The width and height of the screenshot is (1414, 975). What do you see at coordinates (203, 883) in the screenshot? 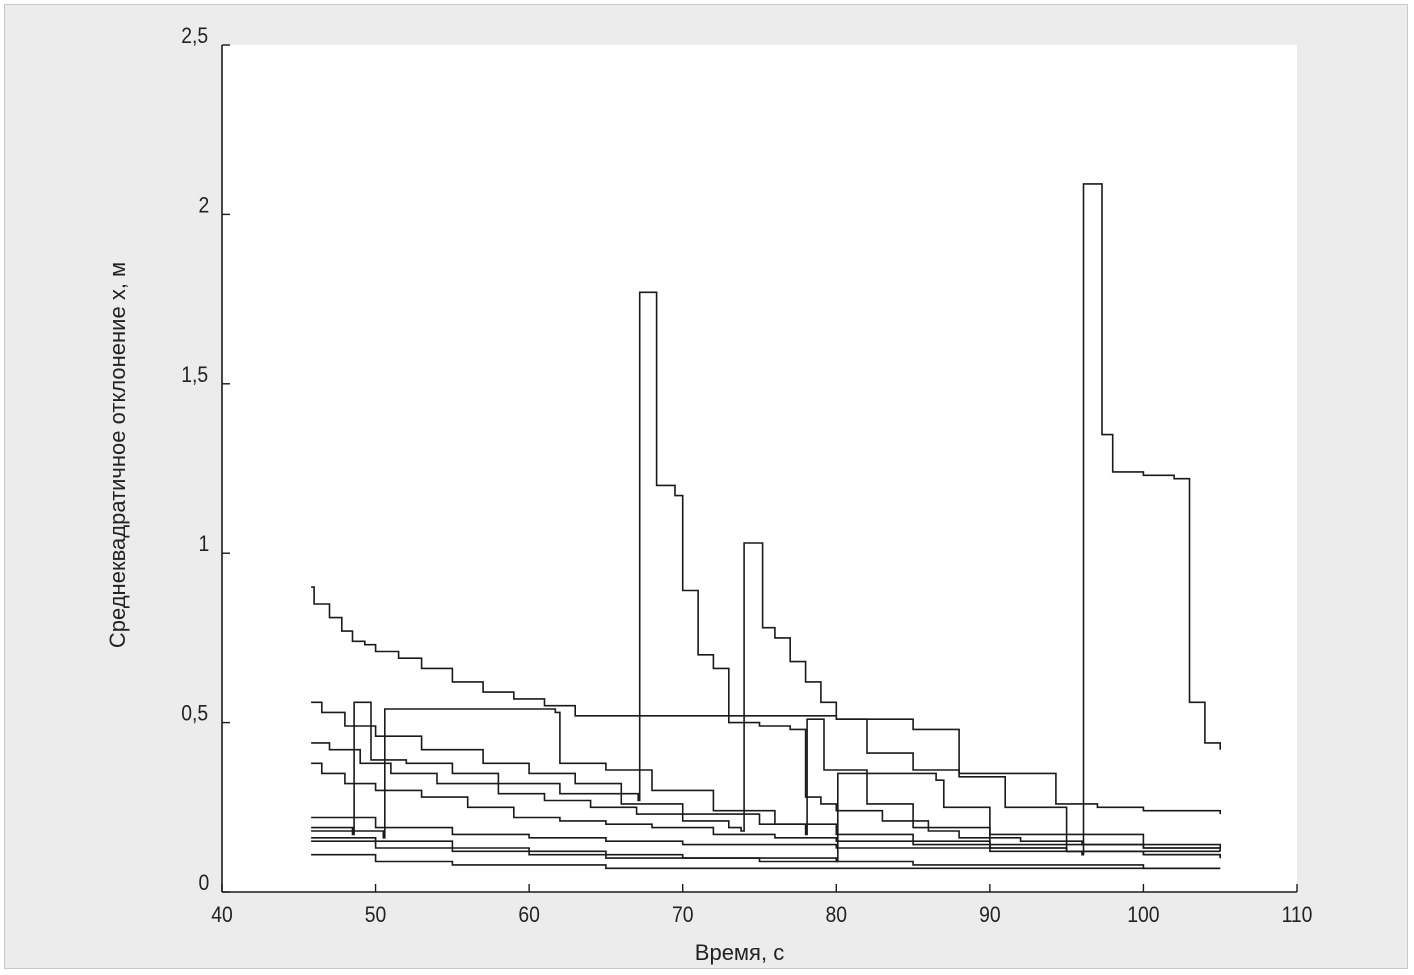
I see `y-tick-label: 0` at bounding box center [203, 883].